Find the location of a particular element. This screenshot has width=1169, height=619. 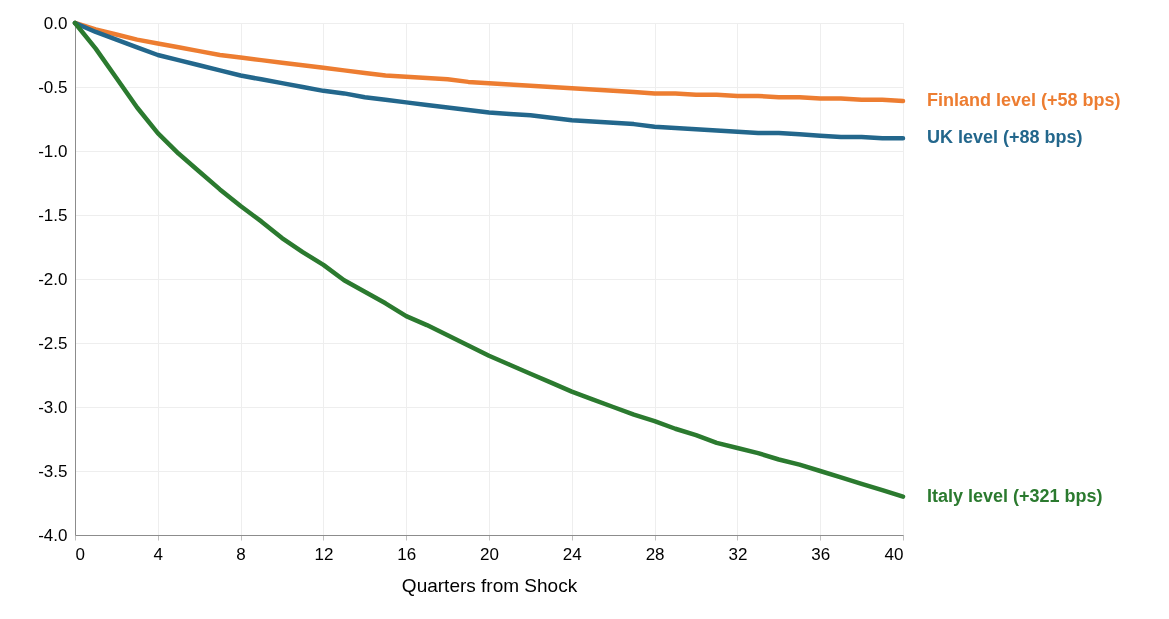

x-tick-label: 28 is located at coordinates (655, 554).